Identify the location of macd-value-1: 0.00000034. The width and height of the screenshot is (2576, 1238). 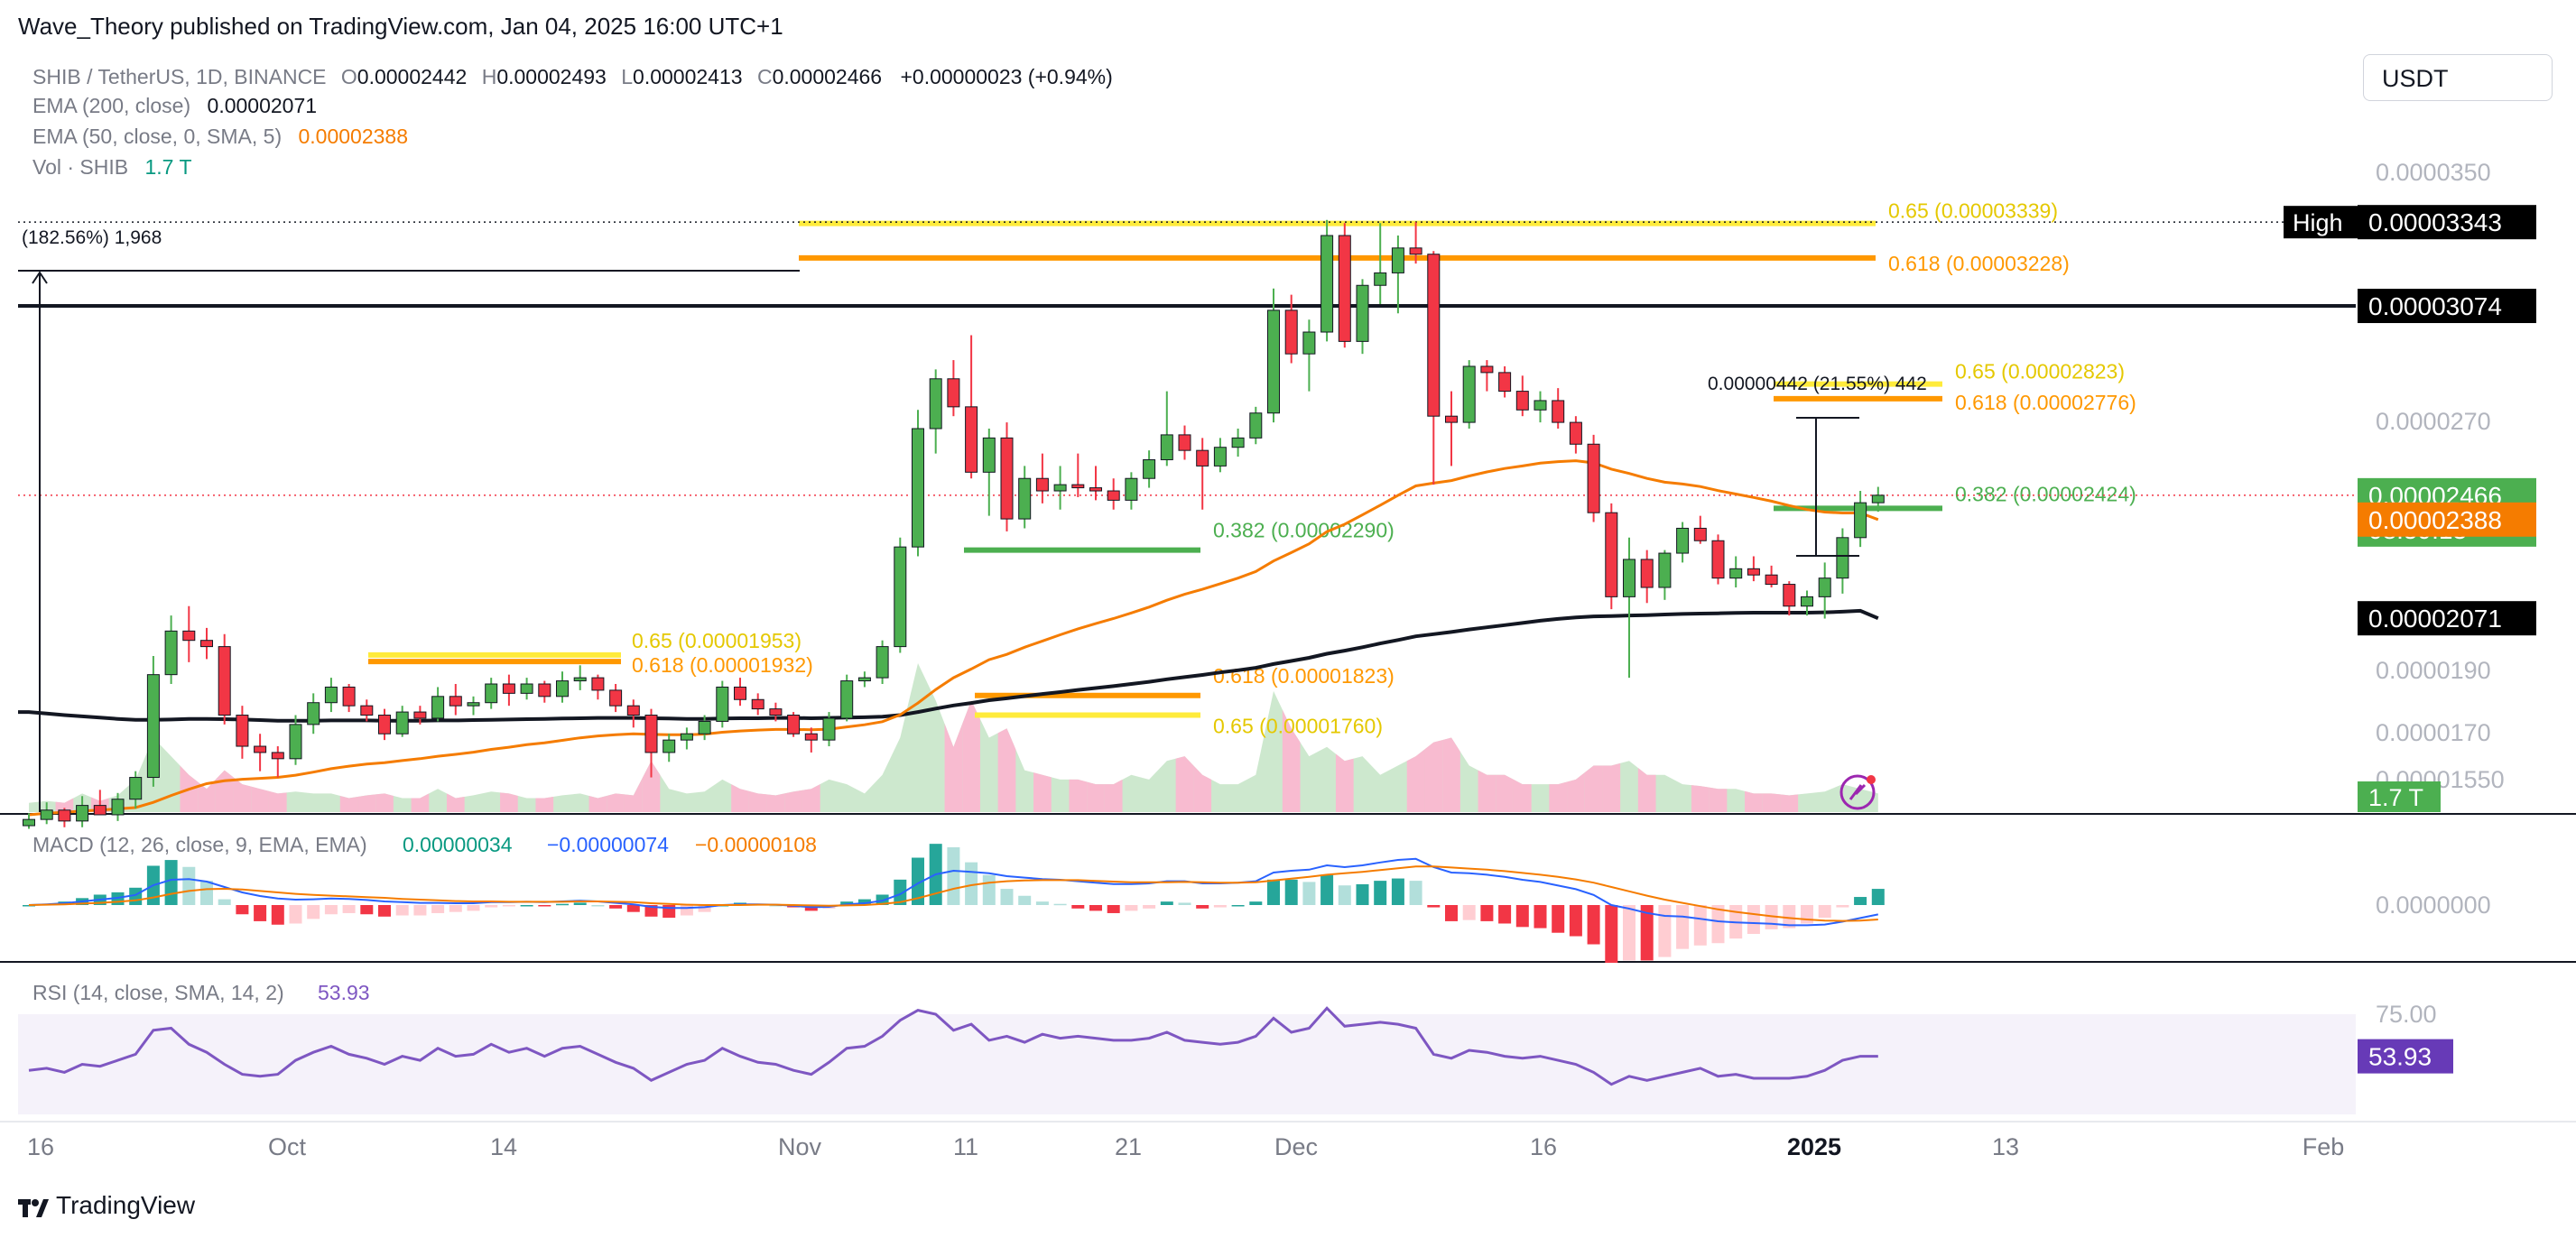
(458, 845).